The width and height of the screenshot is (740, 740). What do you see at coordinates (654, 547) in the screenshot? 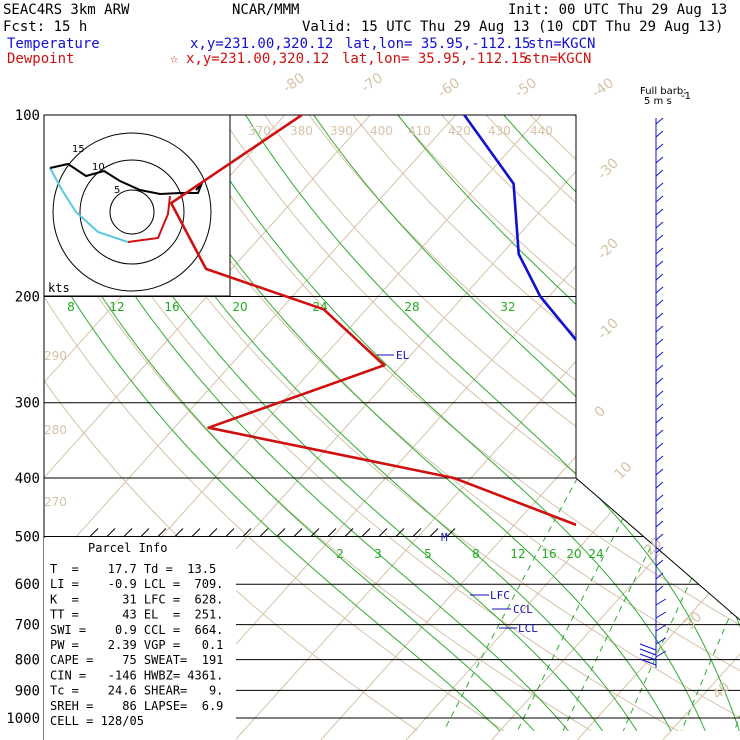
I see `isotherm-label: 20` at bounding box center [654, 547].